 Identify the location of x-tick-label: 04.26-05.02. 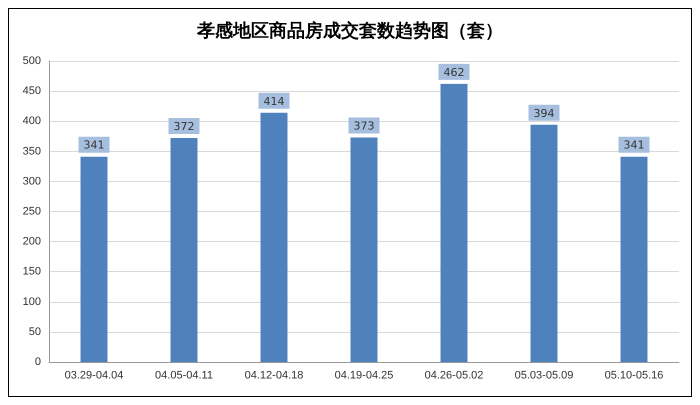
(454, 376).